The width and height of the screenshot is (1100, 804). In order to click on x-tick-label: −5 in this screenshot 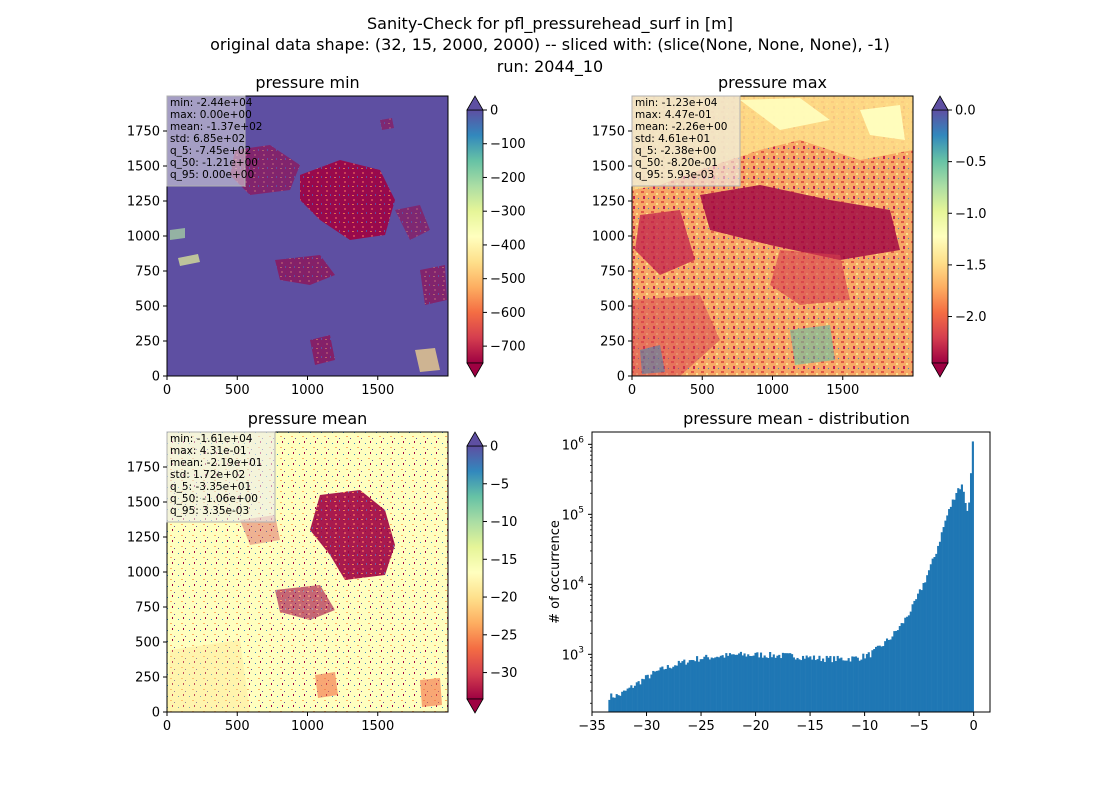, I will do `click(919, 726)`.